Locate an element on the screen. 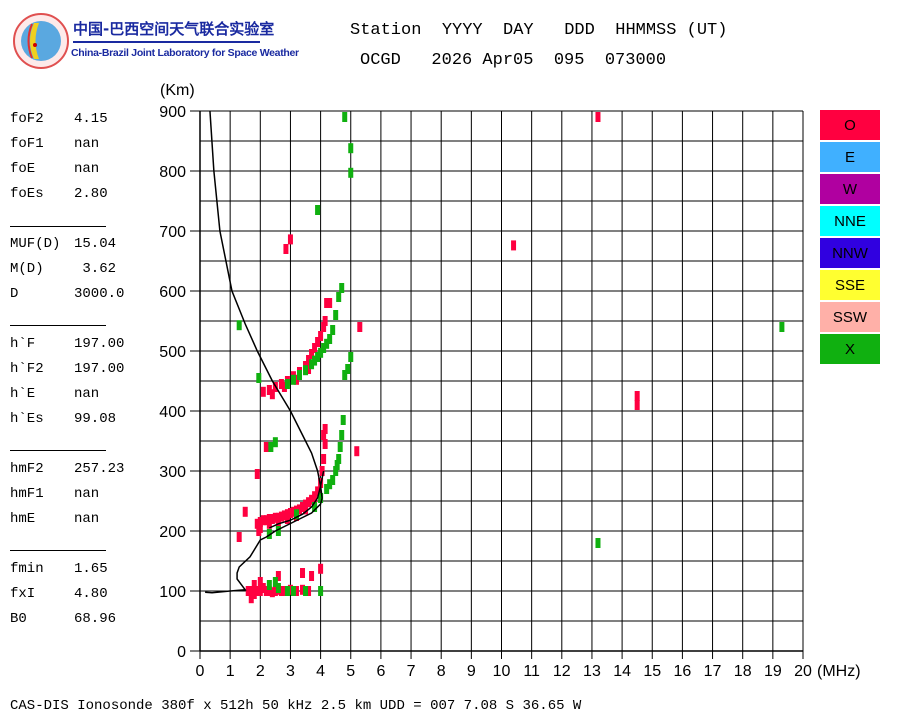 Image resolution: width=900 pixels, height=720 pixels. y-tick-label: 500 is located at coordinates (172, 352).